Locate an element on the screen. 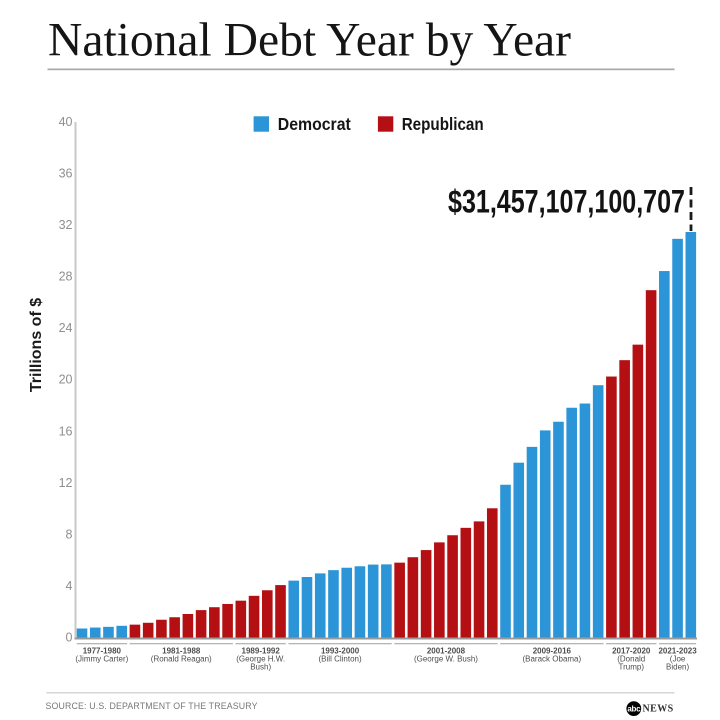 The image size is (720, 720). svg-text: (Jimmy Carter) is located at coordinates (101, 659).